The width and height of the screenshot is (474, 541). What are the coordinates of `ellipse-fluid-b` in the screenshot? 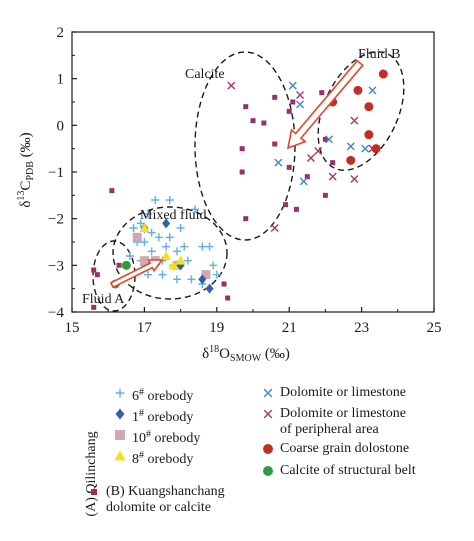 It's located at (361, 111).